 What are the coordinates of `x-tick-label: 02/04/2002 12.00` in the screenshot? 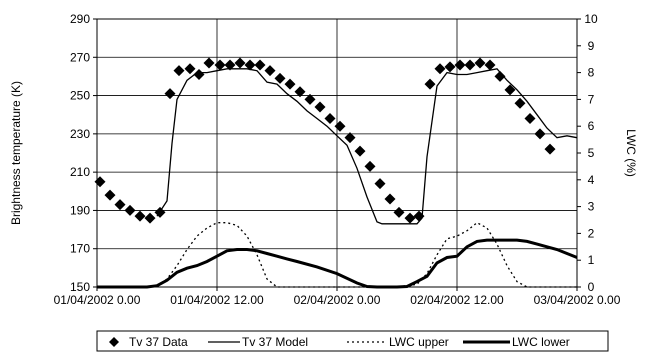 It's located at (457, 300).